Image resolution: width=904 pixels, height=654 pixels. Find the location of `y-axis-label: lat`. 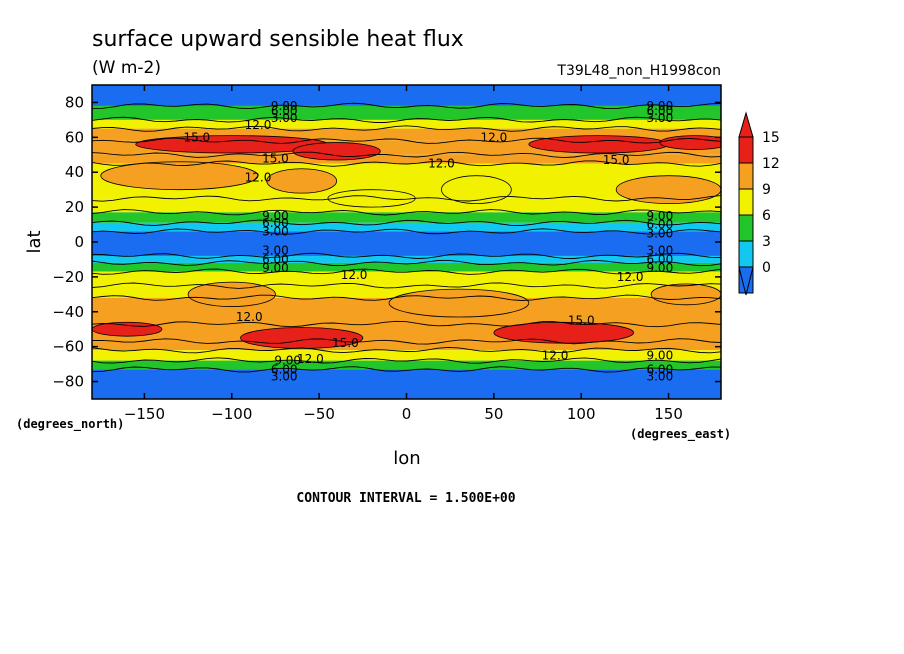

y-axis-label: lat is located at coordinates (34, 241).